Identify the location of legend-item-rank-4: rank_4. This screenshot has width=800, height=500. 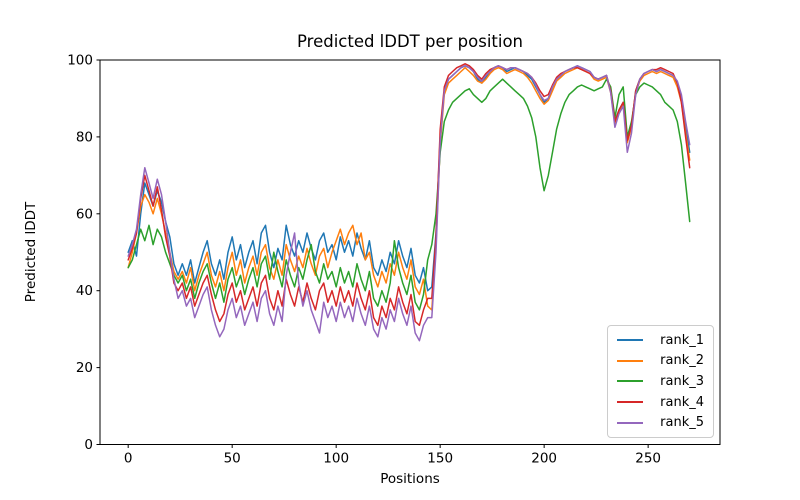
(660, 402).